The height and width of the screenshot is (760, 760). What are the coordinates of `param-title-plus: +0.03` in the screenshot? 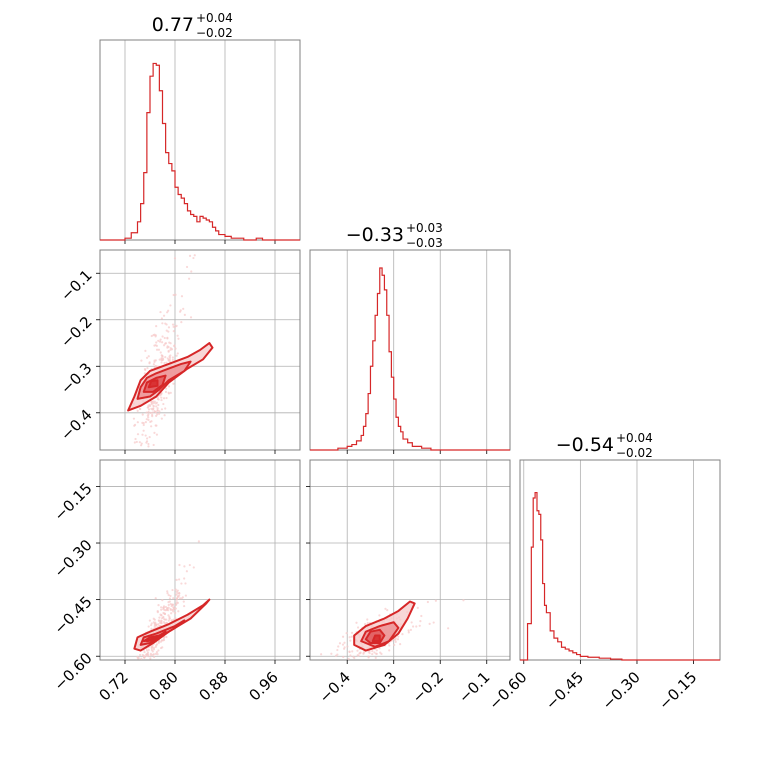 It's located at (424, 228).